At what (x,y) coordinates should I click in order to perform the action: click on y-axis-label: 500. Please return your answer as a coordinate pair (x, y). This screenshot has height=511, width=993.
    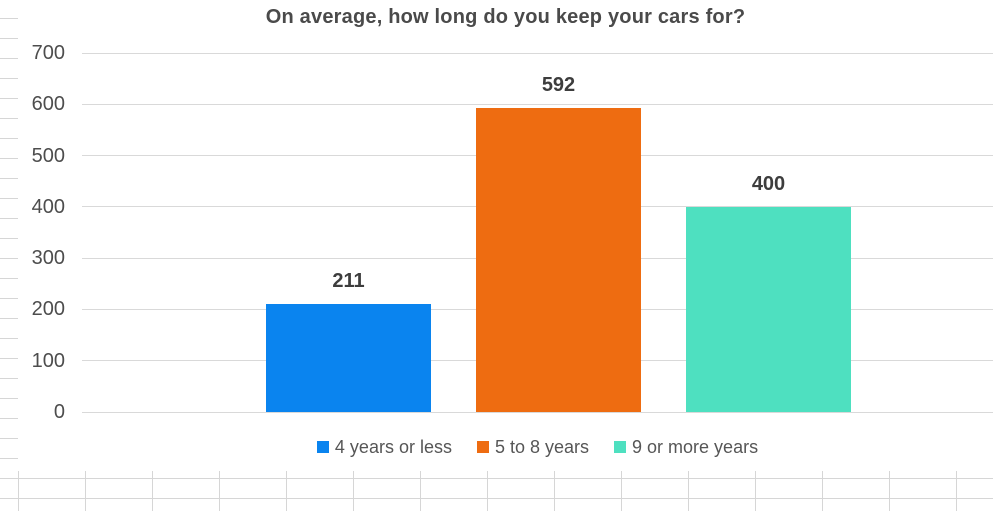
    Looking at the image, I should click on (48, 155).